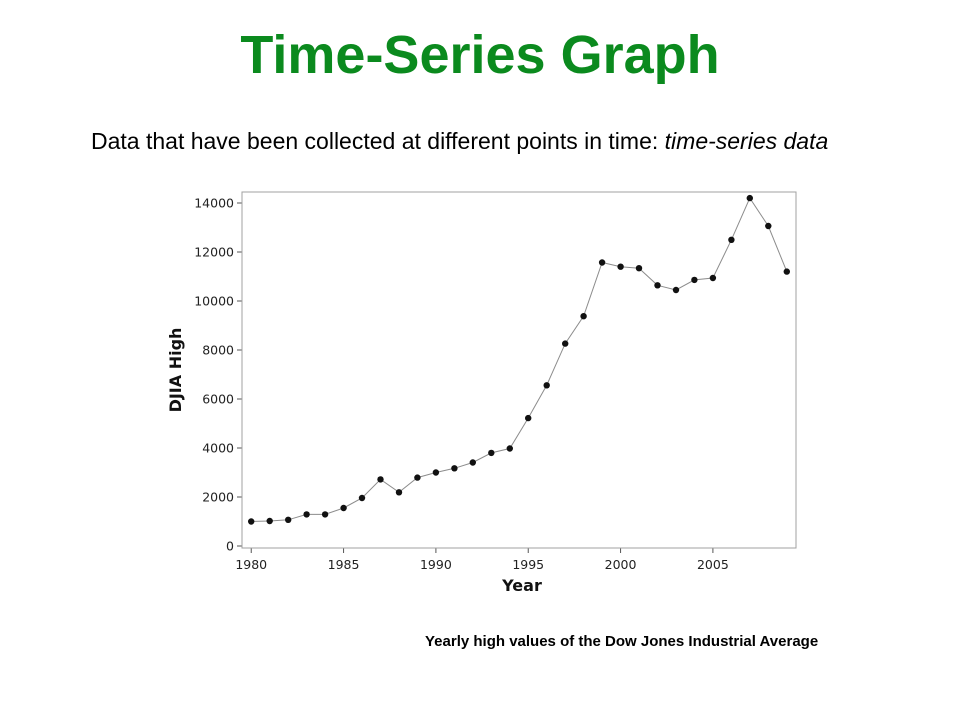  I want to click on y-tick-label: 10000, so click(214, 301).